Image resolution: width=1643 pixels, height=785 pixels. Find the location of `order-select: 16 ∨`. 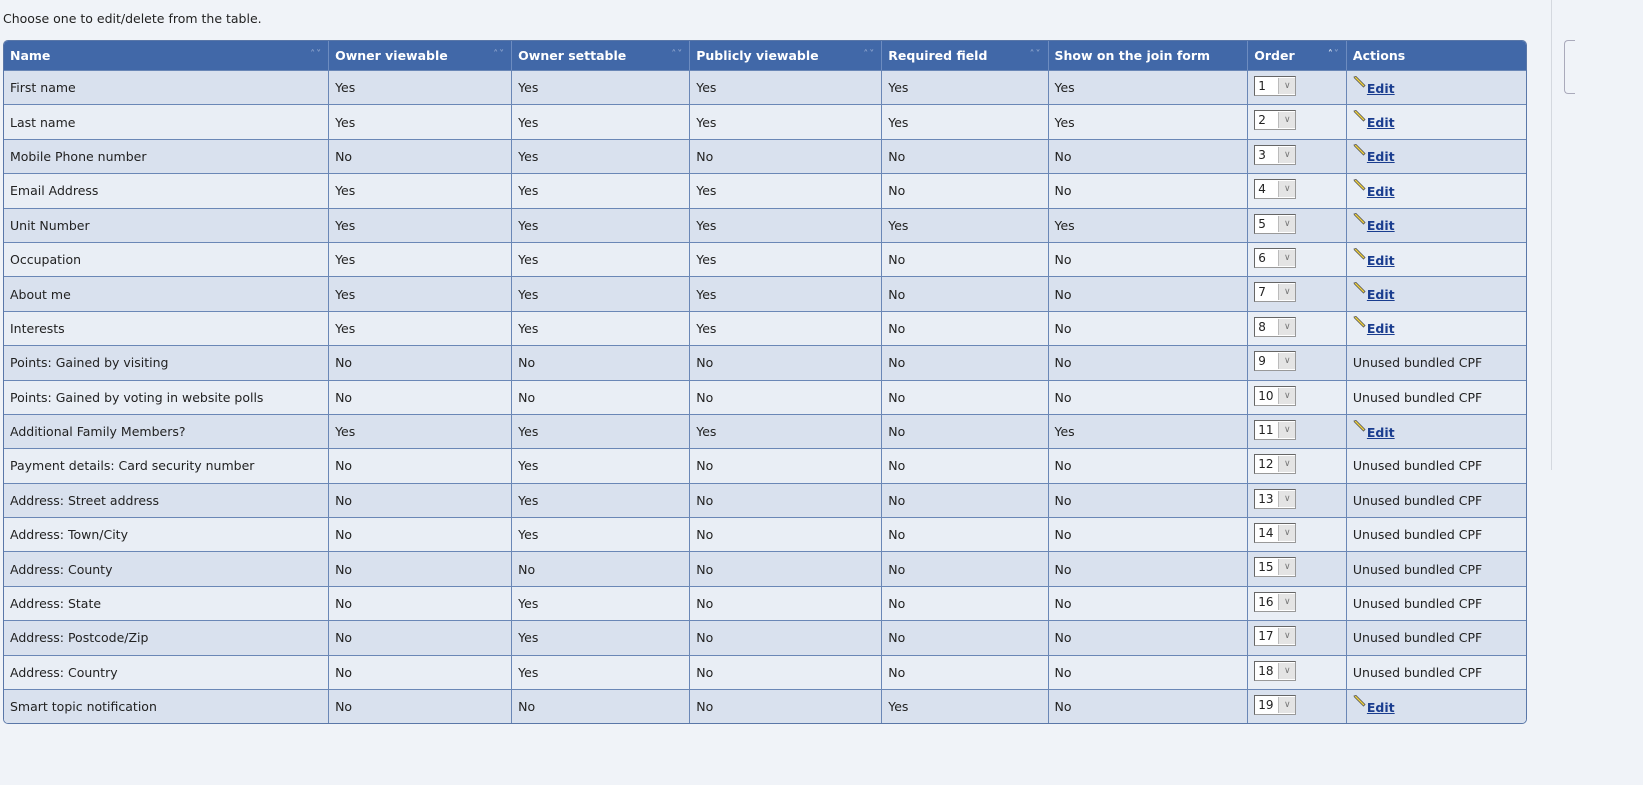

order-select: 16 ∨ is located at coordinates (1275, 601).